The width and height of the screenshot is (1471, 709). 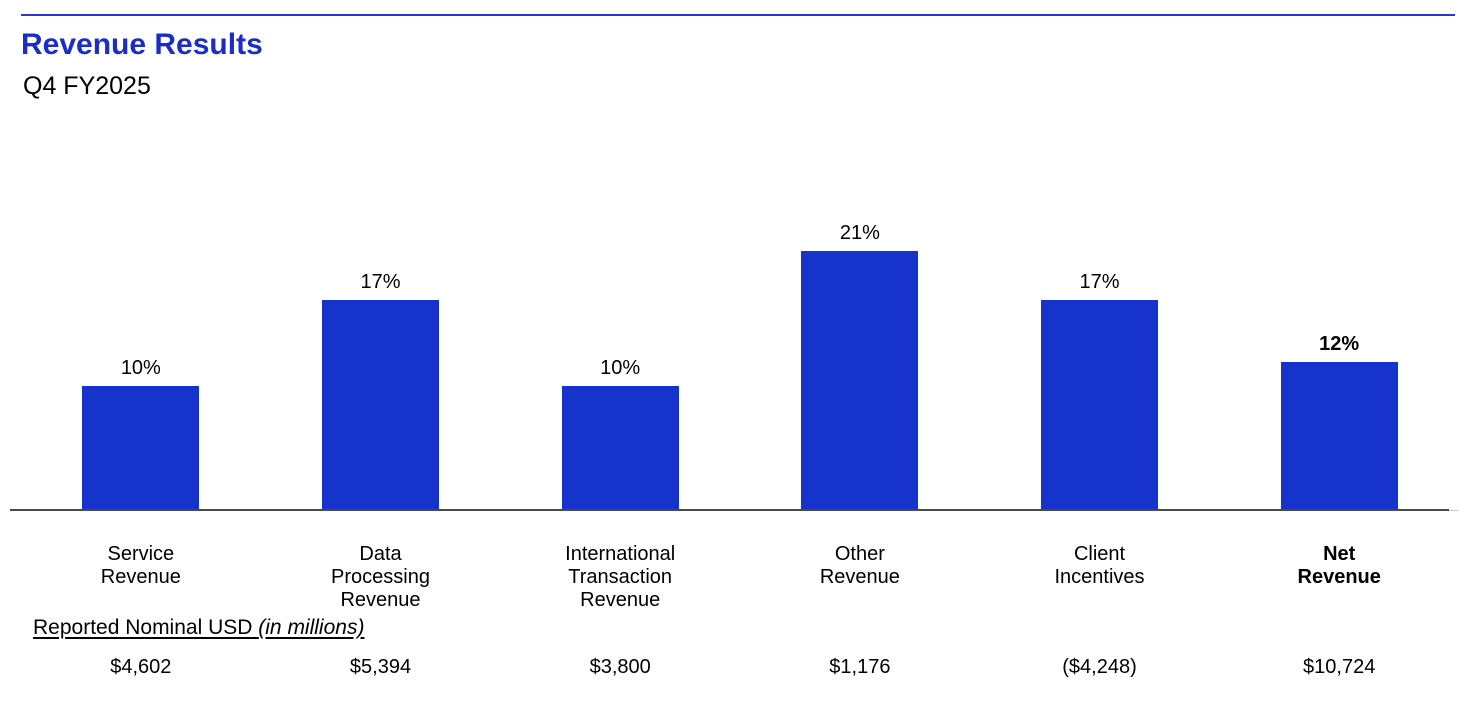 What do you see at coordinates (380, 667) in the screenshot?
I see `usd-value: $5,394` at bounding box center [380, 667].